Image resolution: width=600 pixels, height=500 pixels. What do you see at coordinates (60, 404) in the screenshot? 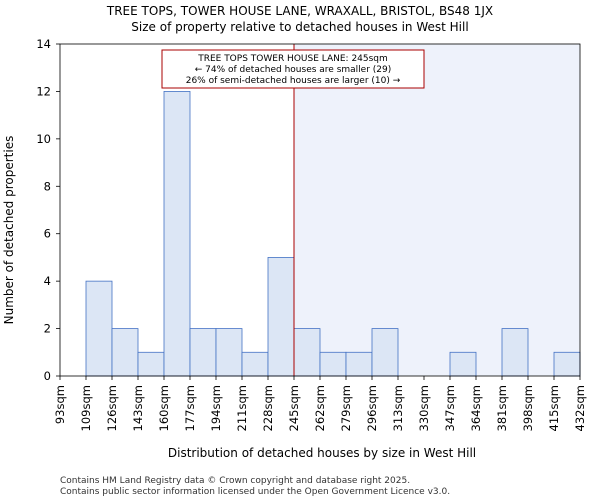
I see `x-tick-label: 93sqm` at bounding box center [60, 404].